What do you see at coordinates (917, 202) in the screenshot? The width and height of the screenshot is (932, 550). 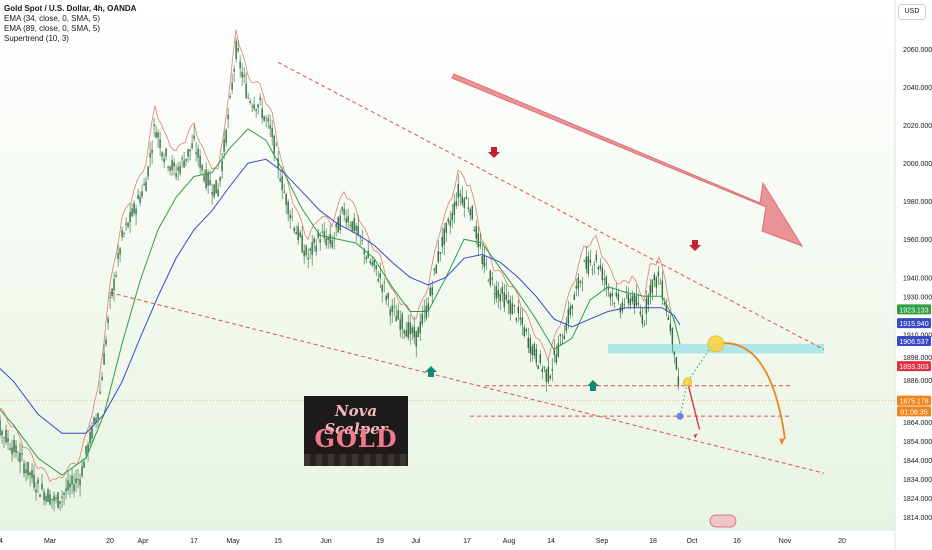 I see `y-tick-label: 1980.000` at bounding box center [917, 202].